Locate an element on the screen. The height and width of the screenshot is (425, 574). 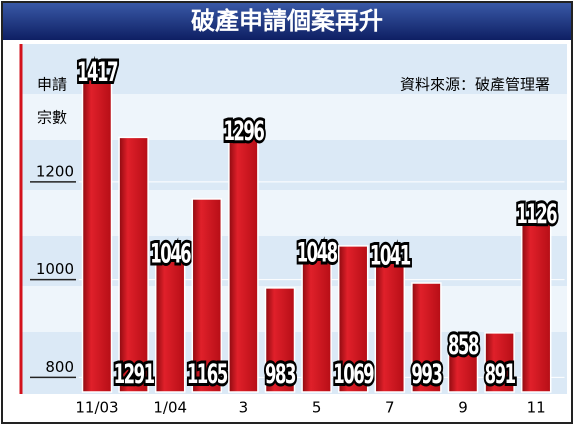
value-label: 993 is located at coordinates (426, 375).